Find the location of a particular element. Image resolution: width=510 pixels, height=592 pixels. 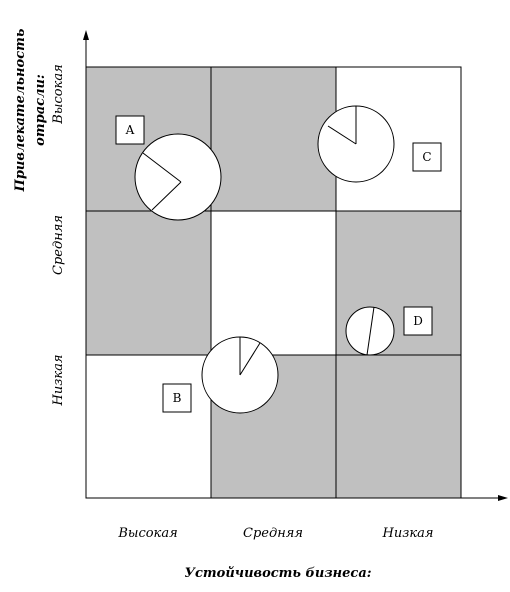

x-level-medium: Средняя is located at coordinates (273, 533).